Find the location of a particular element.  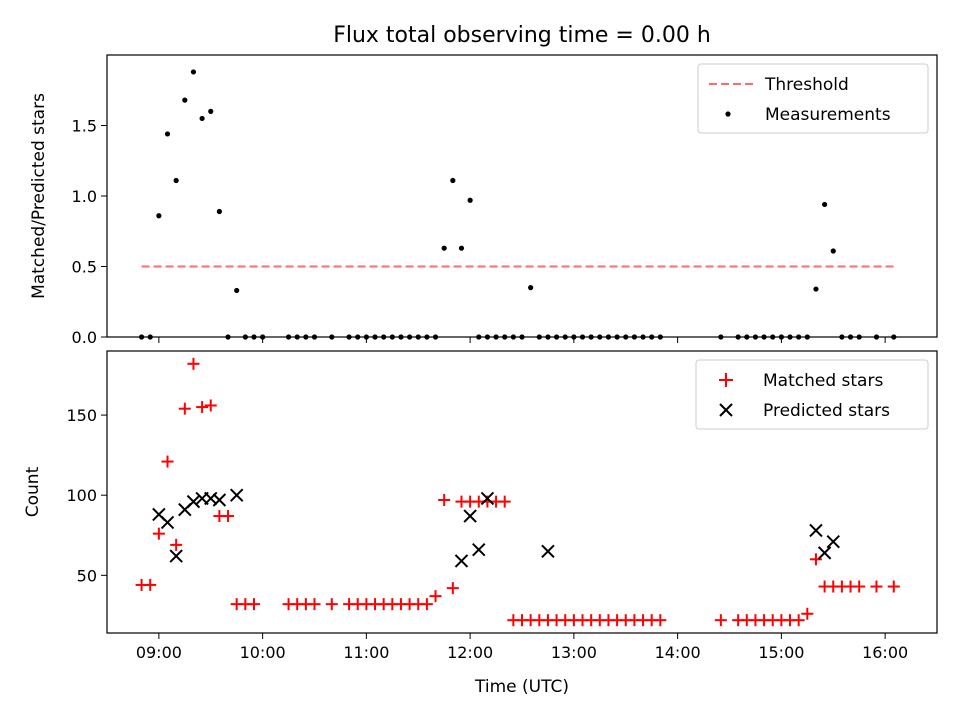

ratio-legend-frame is located at coordinates (813, 98).